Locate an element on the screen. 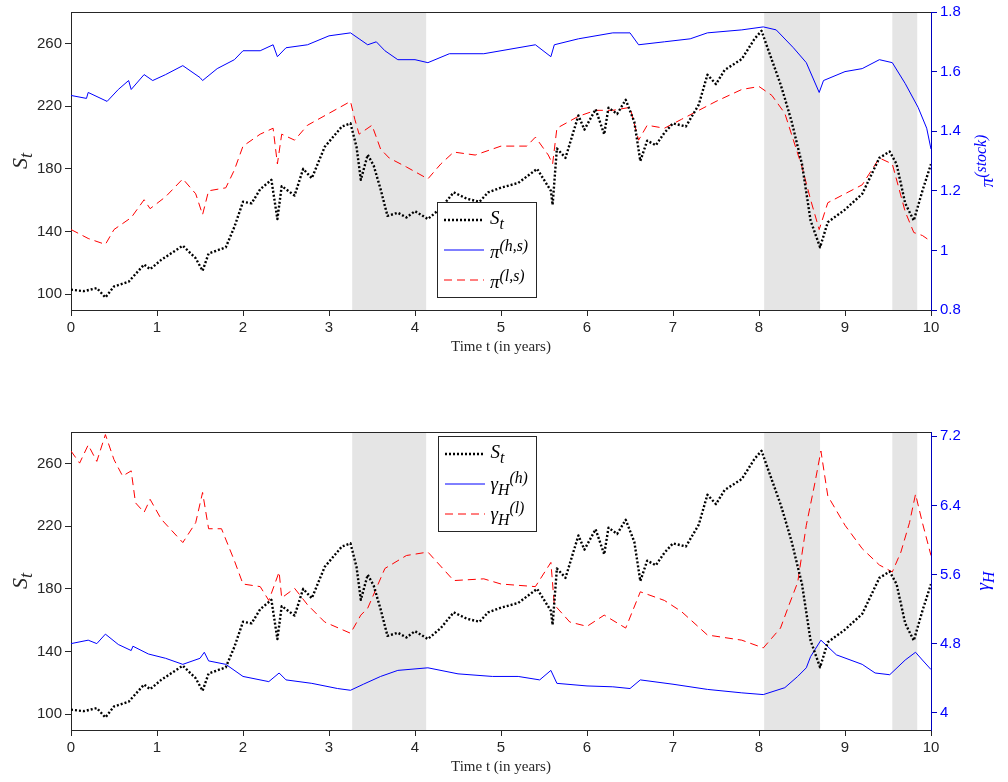 The width and height of the screenshot is (1008, 782). y2-tick-label: 1.6 is located at coordinates (950, 70).